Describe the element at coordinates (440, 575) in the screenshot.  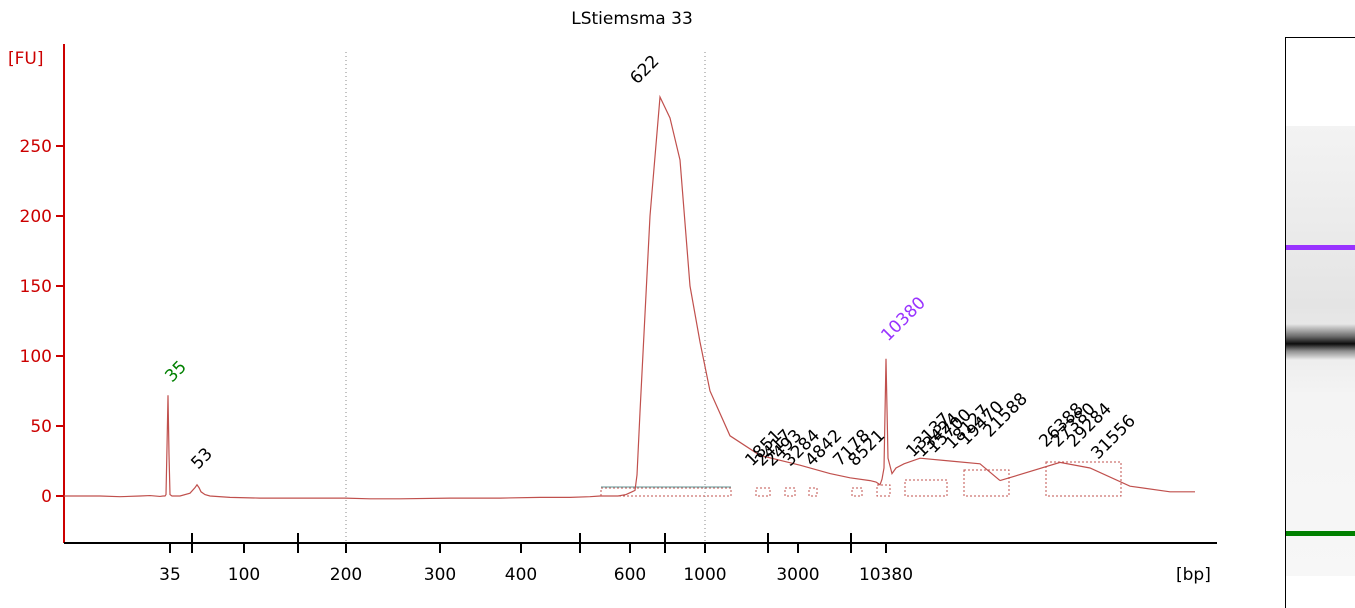
I see `x-tick-label: 300` at that location.